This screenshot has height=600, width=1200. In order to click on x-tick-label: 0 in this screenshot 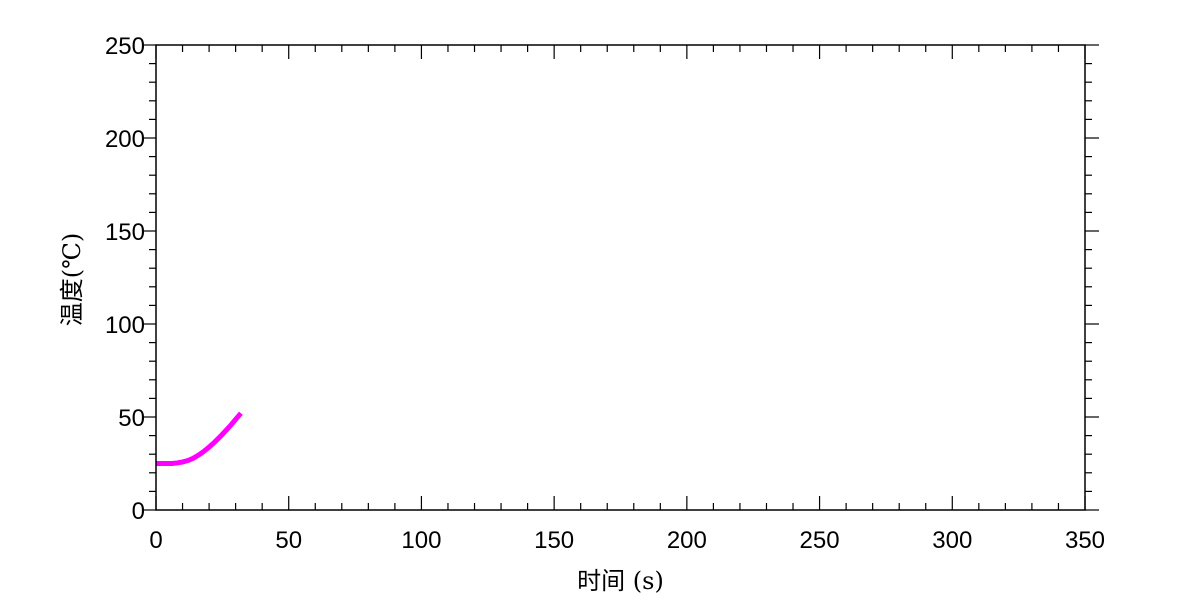, I will do `click(155, 540)`.